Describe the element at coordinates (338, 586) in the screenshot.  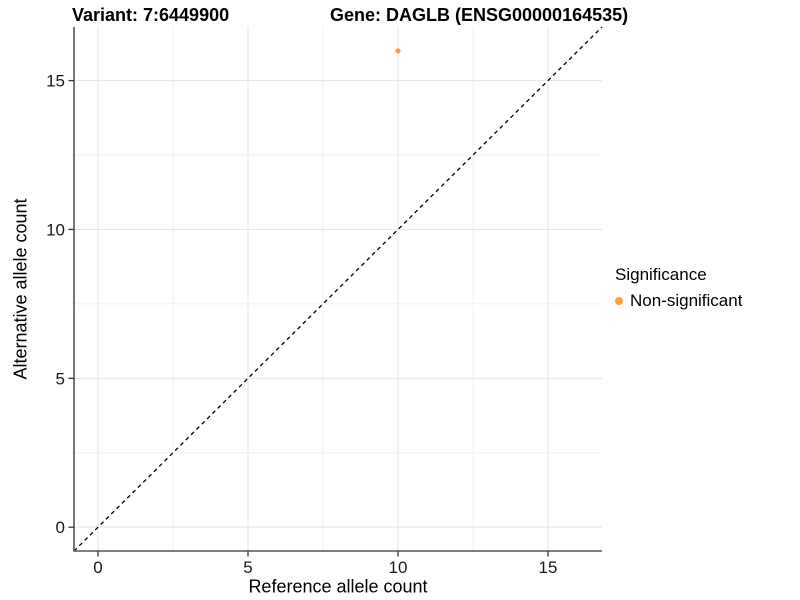
I see `x-axis-title: Reference allele count` at that location.